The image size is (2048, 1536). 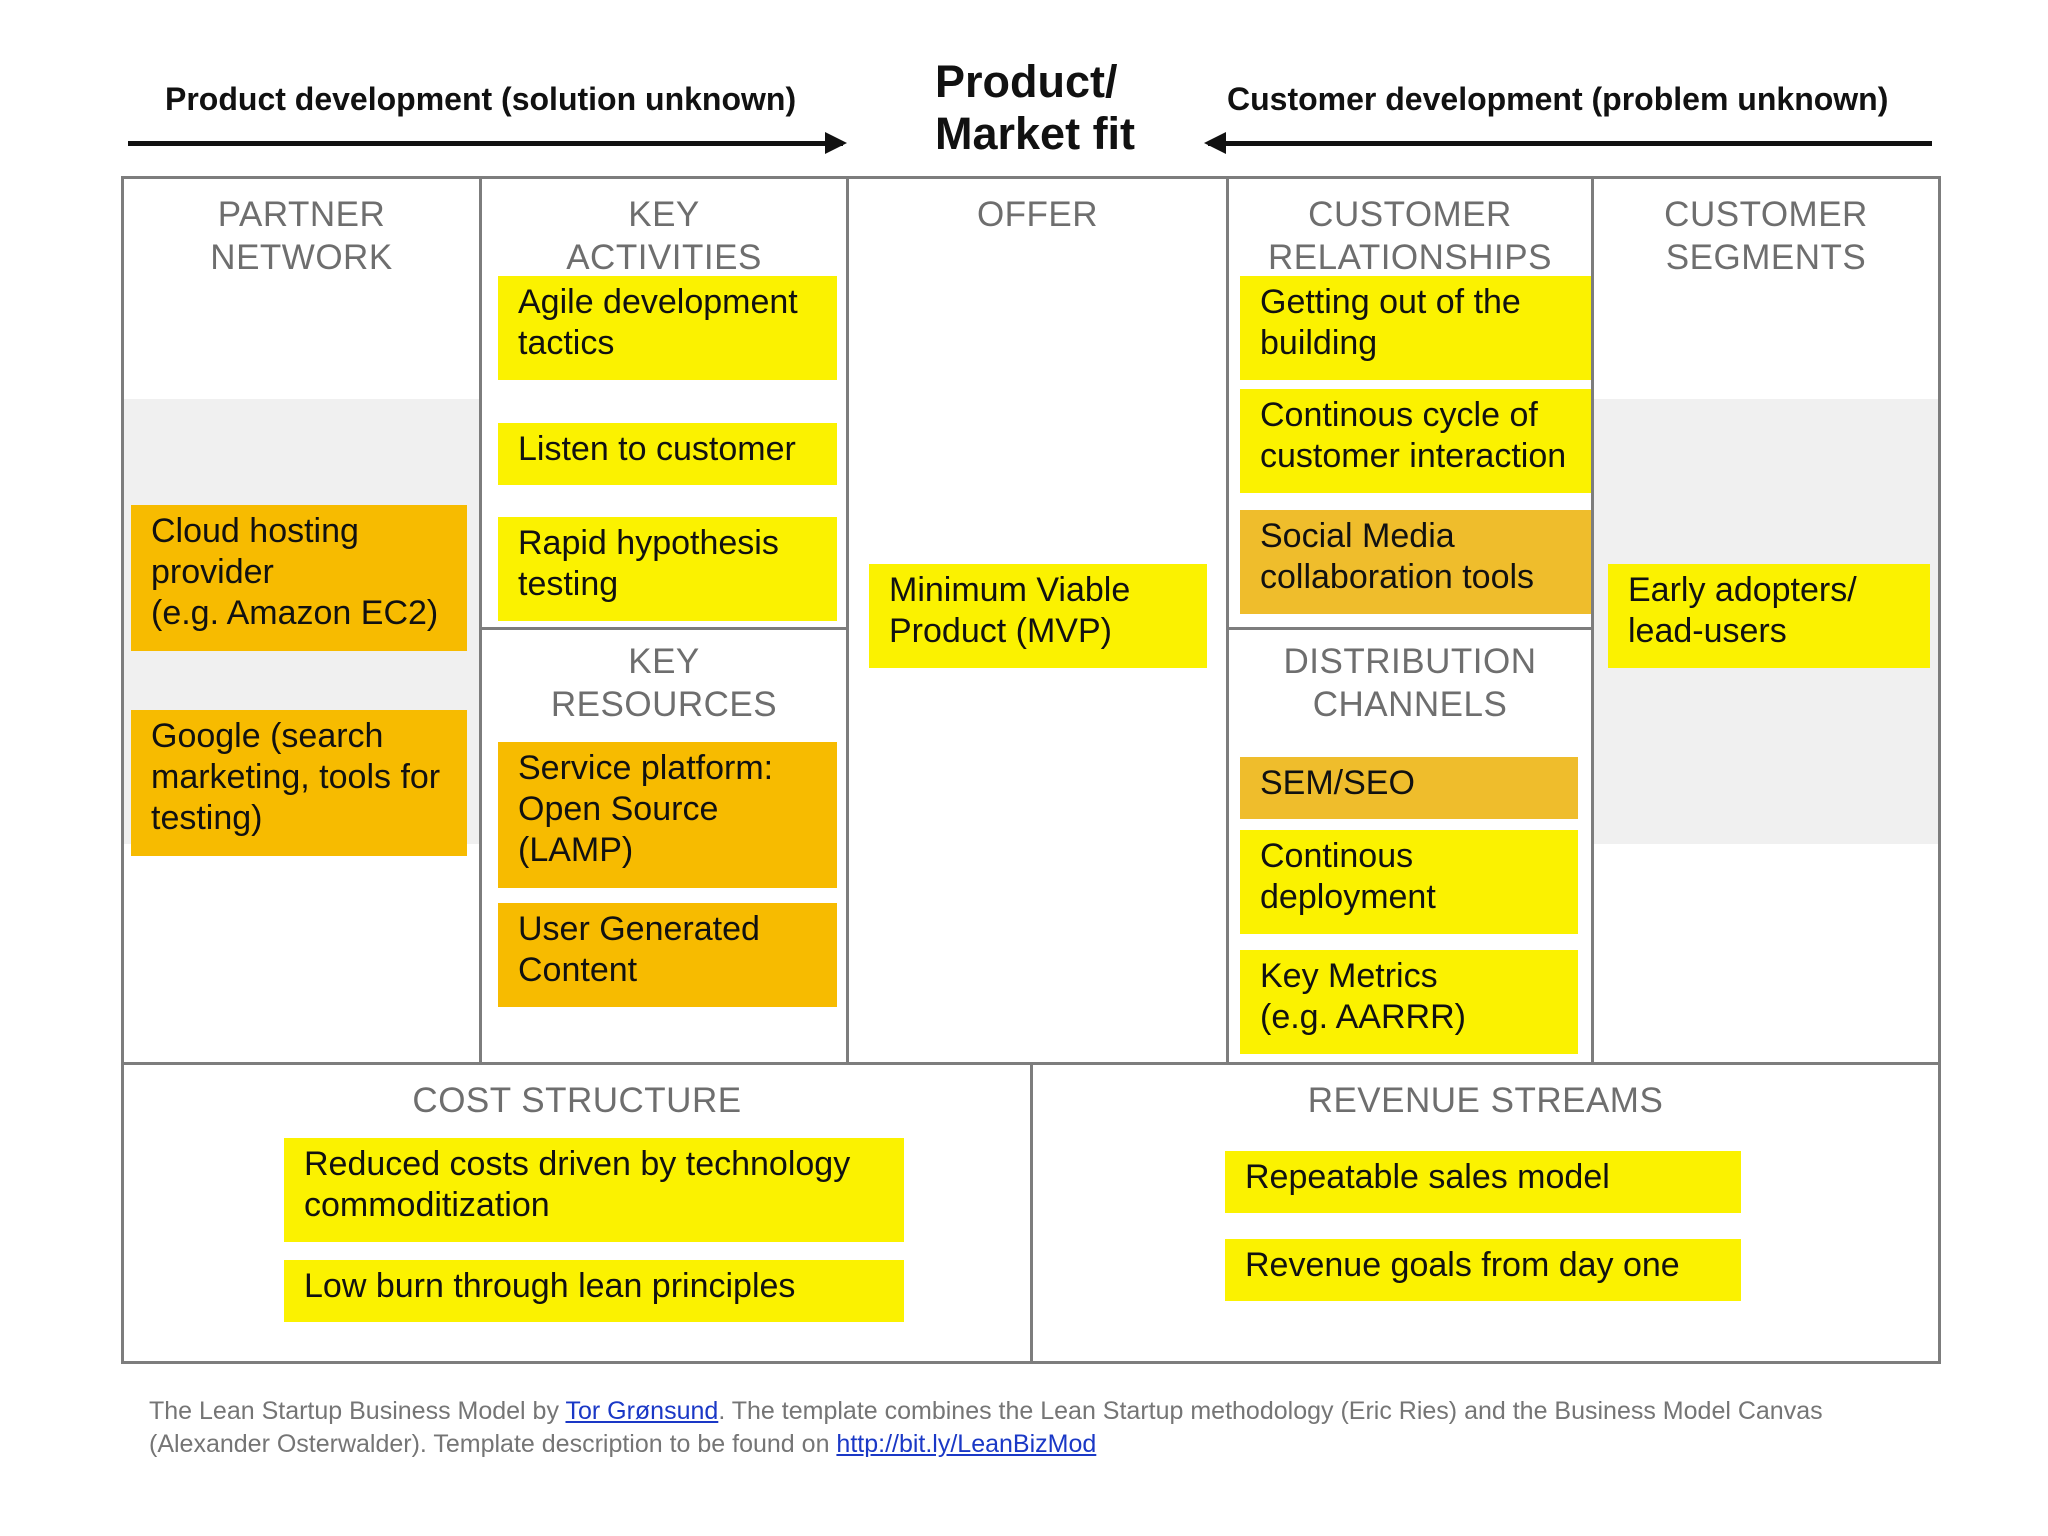 What do you see at coordinates (1409, 788) in the screenshot?
I see `sticky-note: SEM/SEO` at bounding box center [1409, 788].